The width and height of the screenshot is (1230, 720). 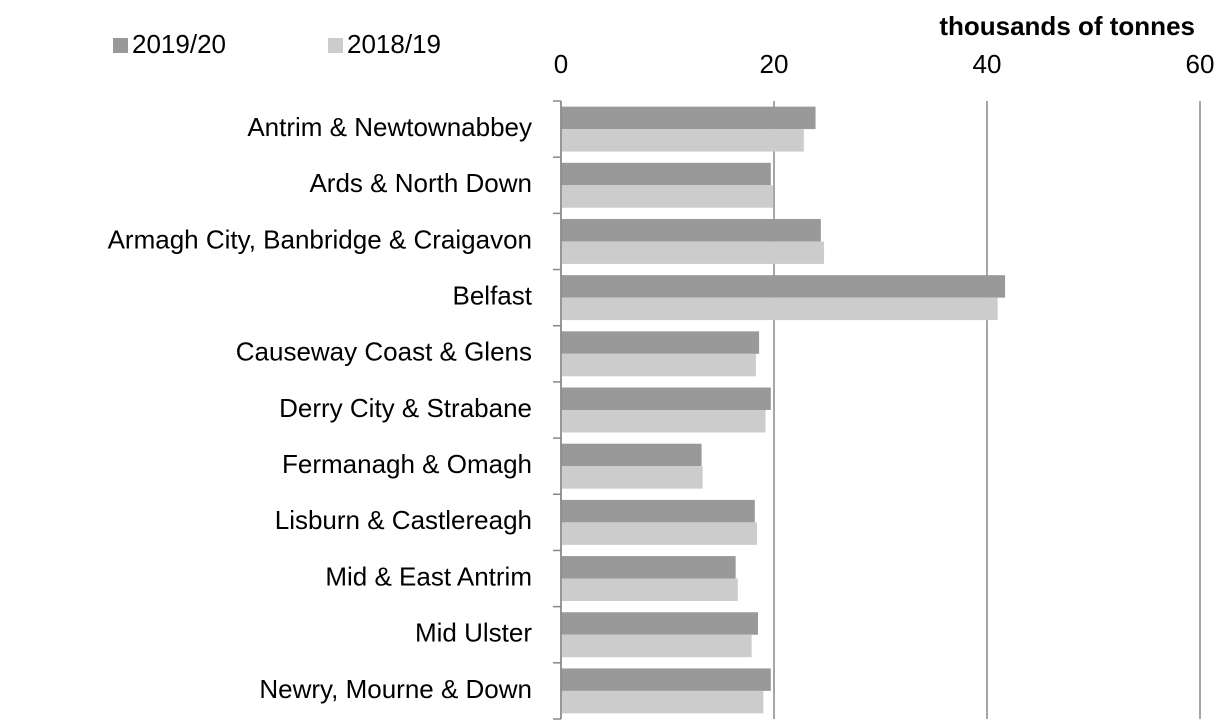 What do you see at coordinates (473, 633) in the screenshot?
I see `y-tick-label: Mid Ulster` at bounding box center [473, 633].